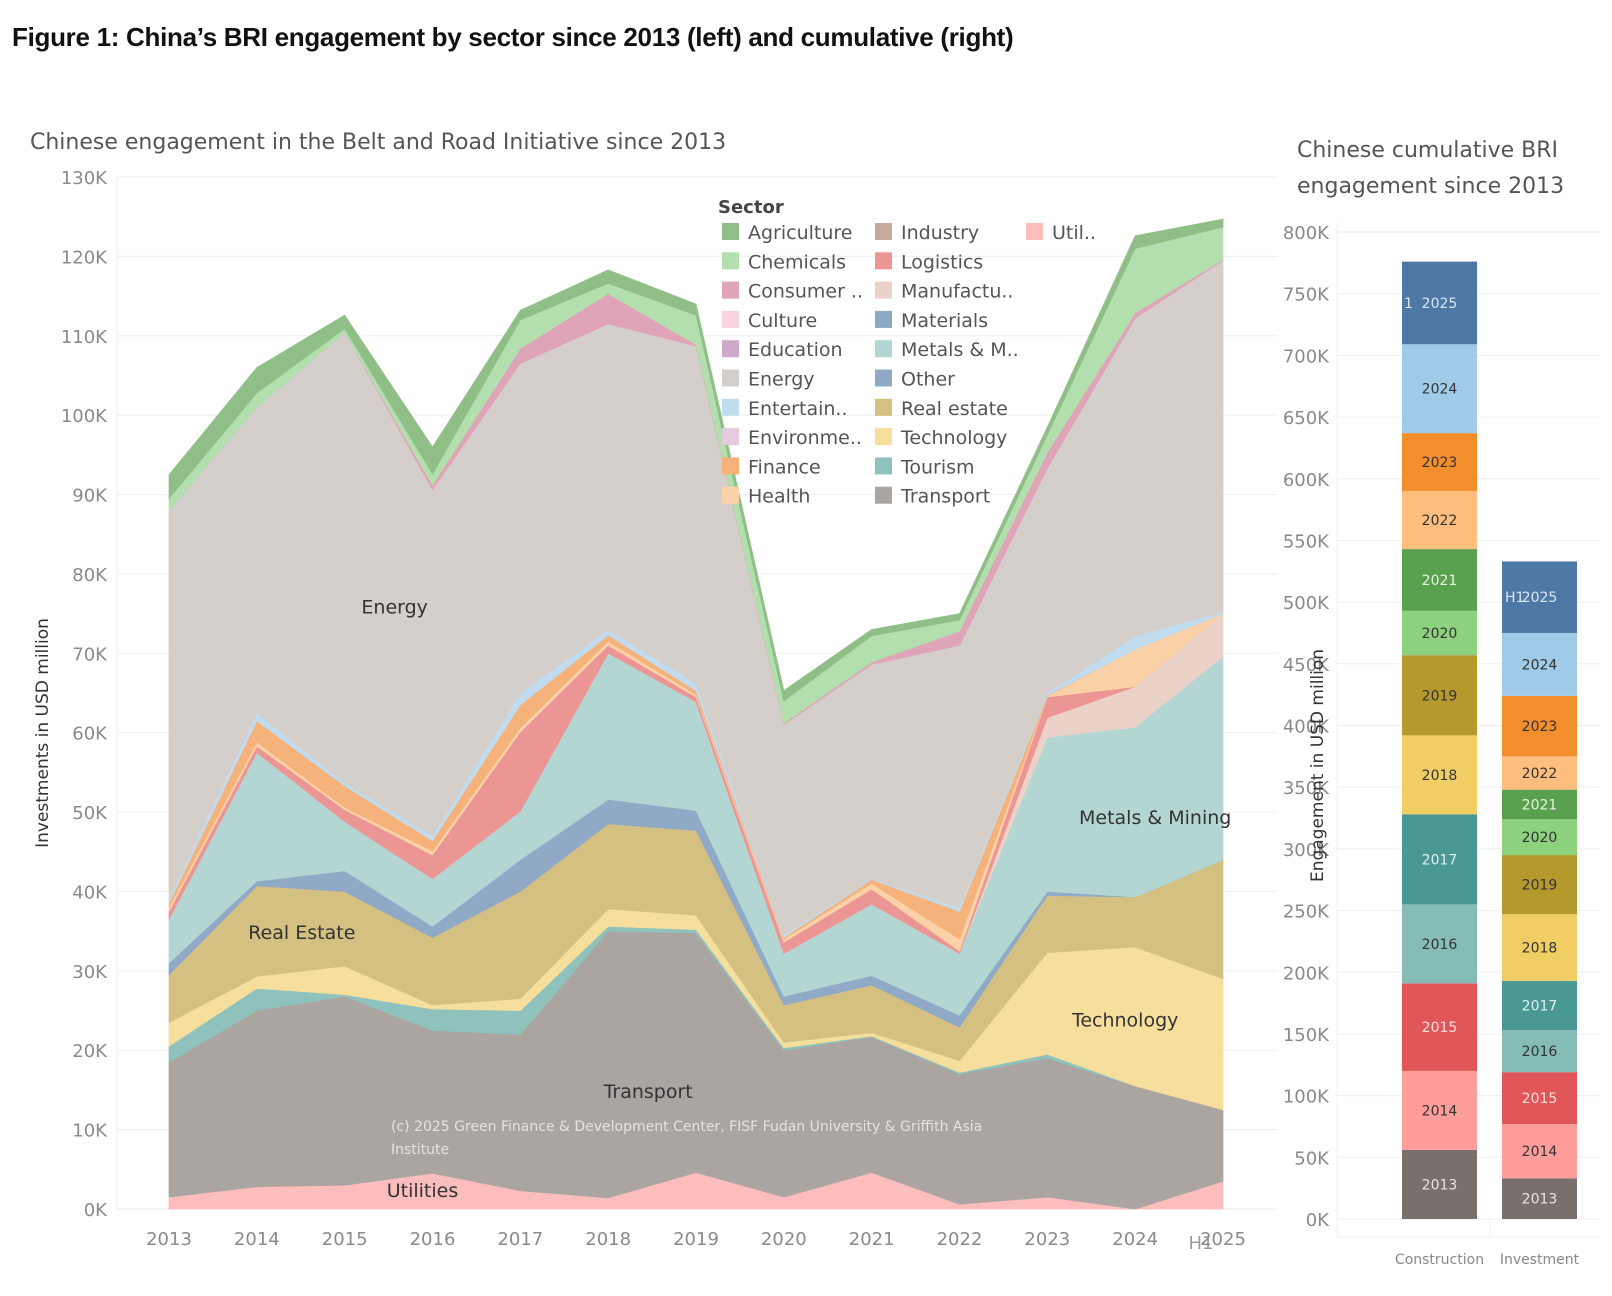  Describe the element at coordinates (1312, 1158) in the screenshot. I see `y-tick-label: 50K` at that location.